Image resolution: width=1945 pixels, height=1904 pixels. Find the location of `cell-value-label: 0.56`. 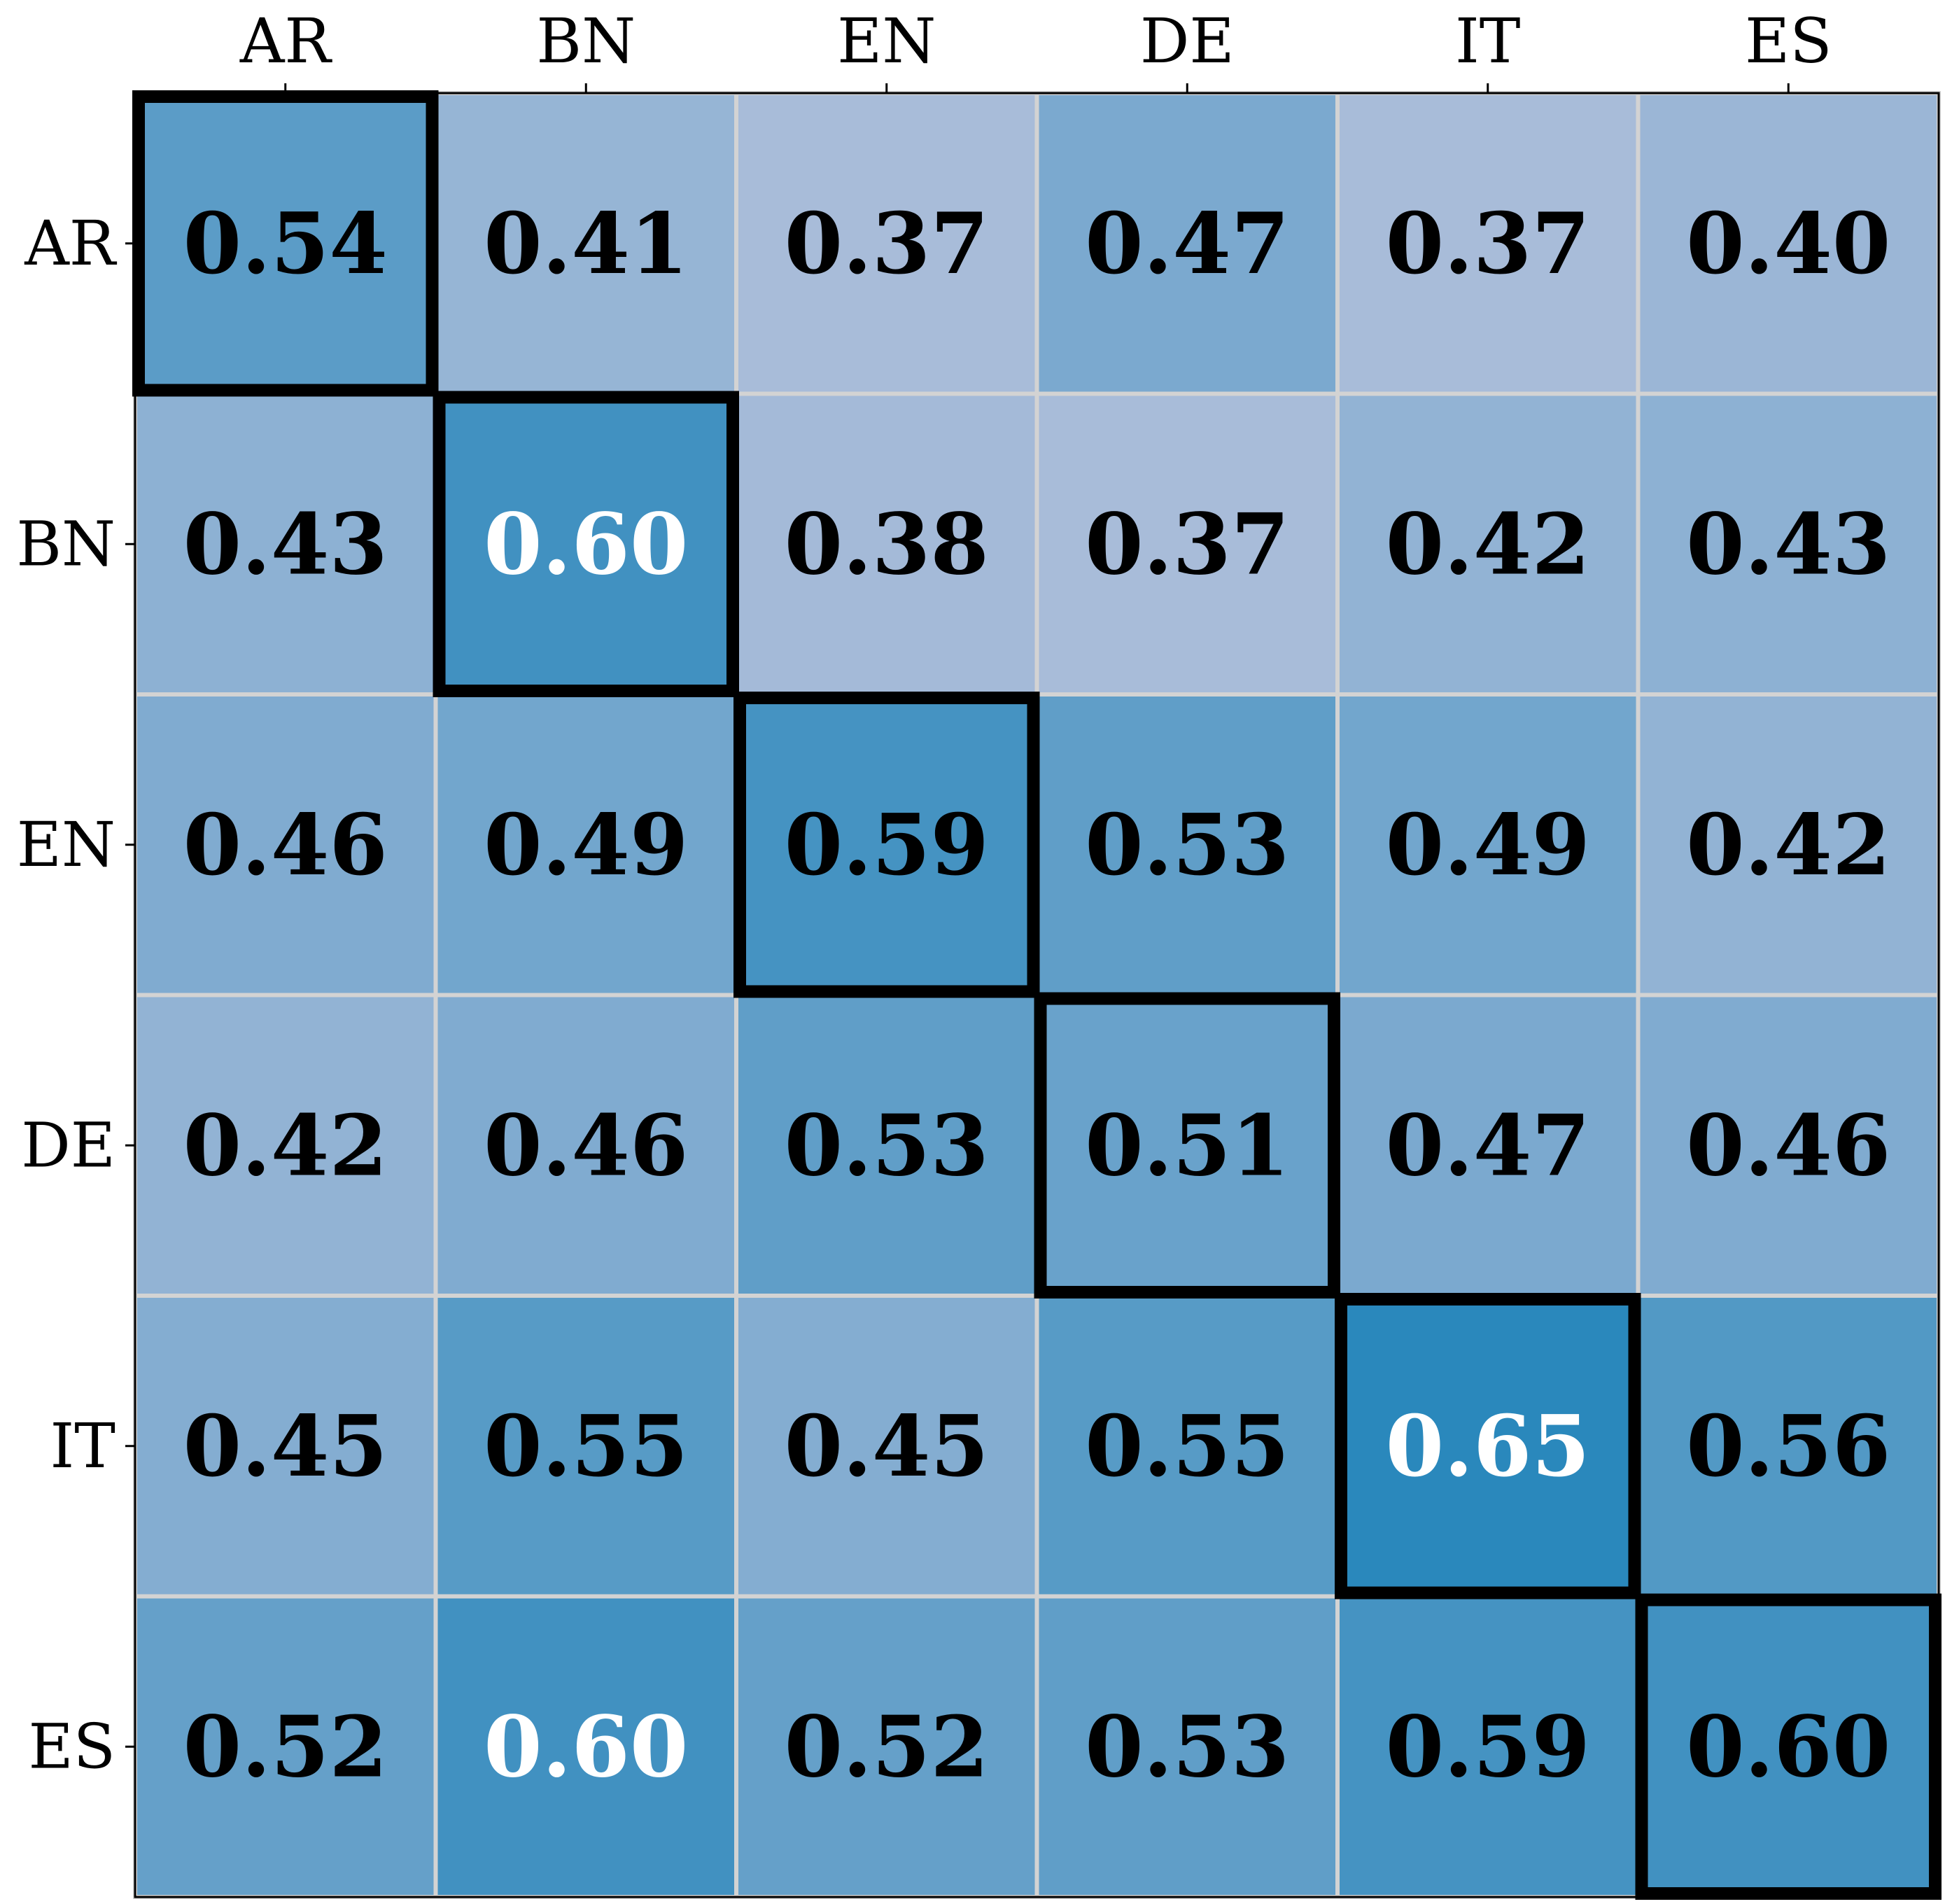

cell-value-label: 0.56 is located at coordinates (1788, 1446).